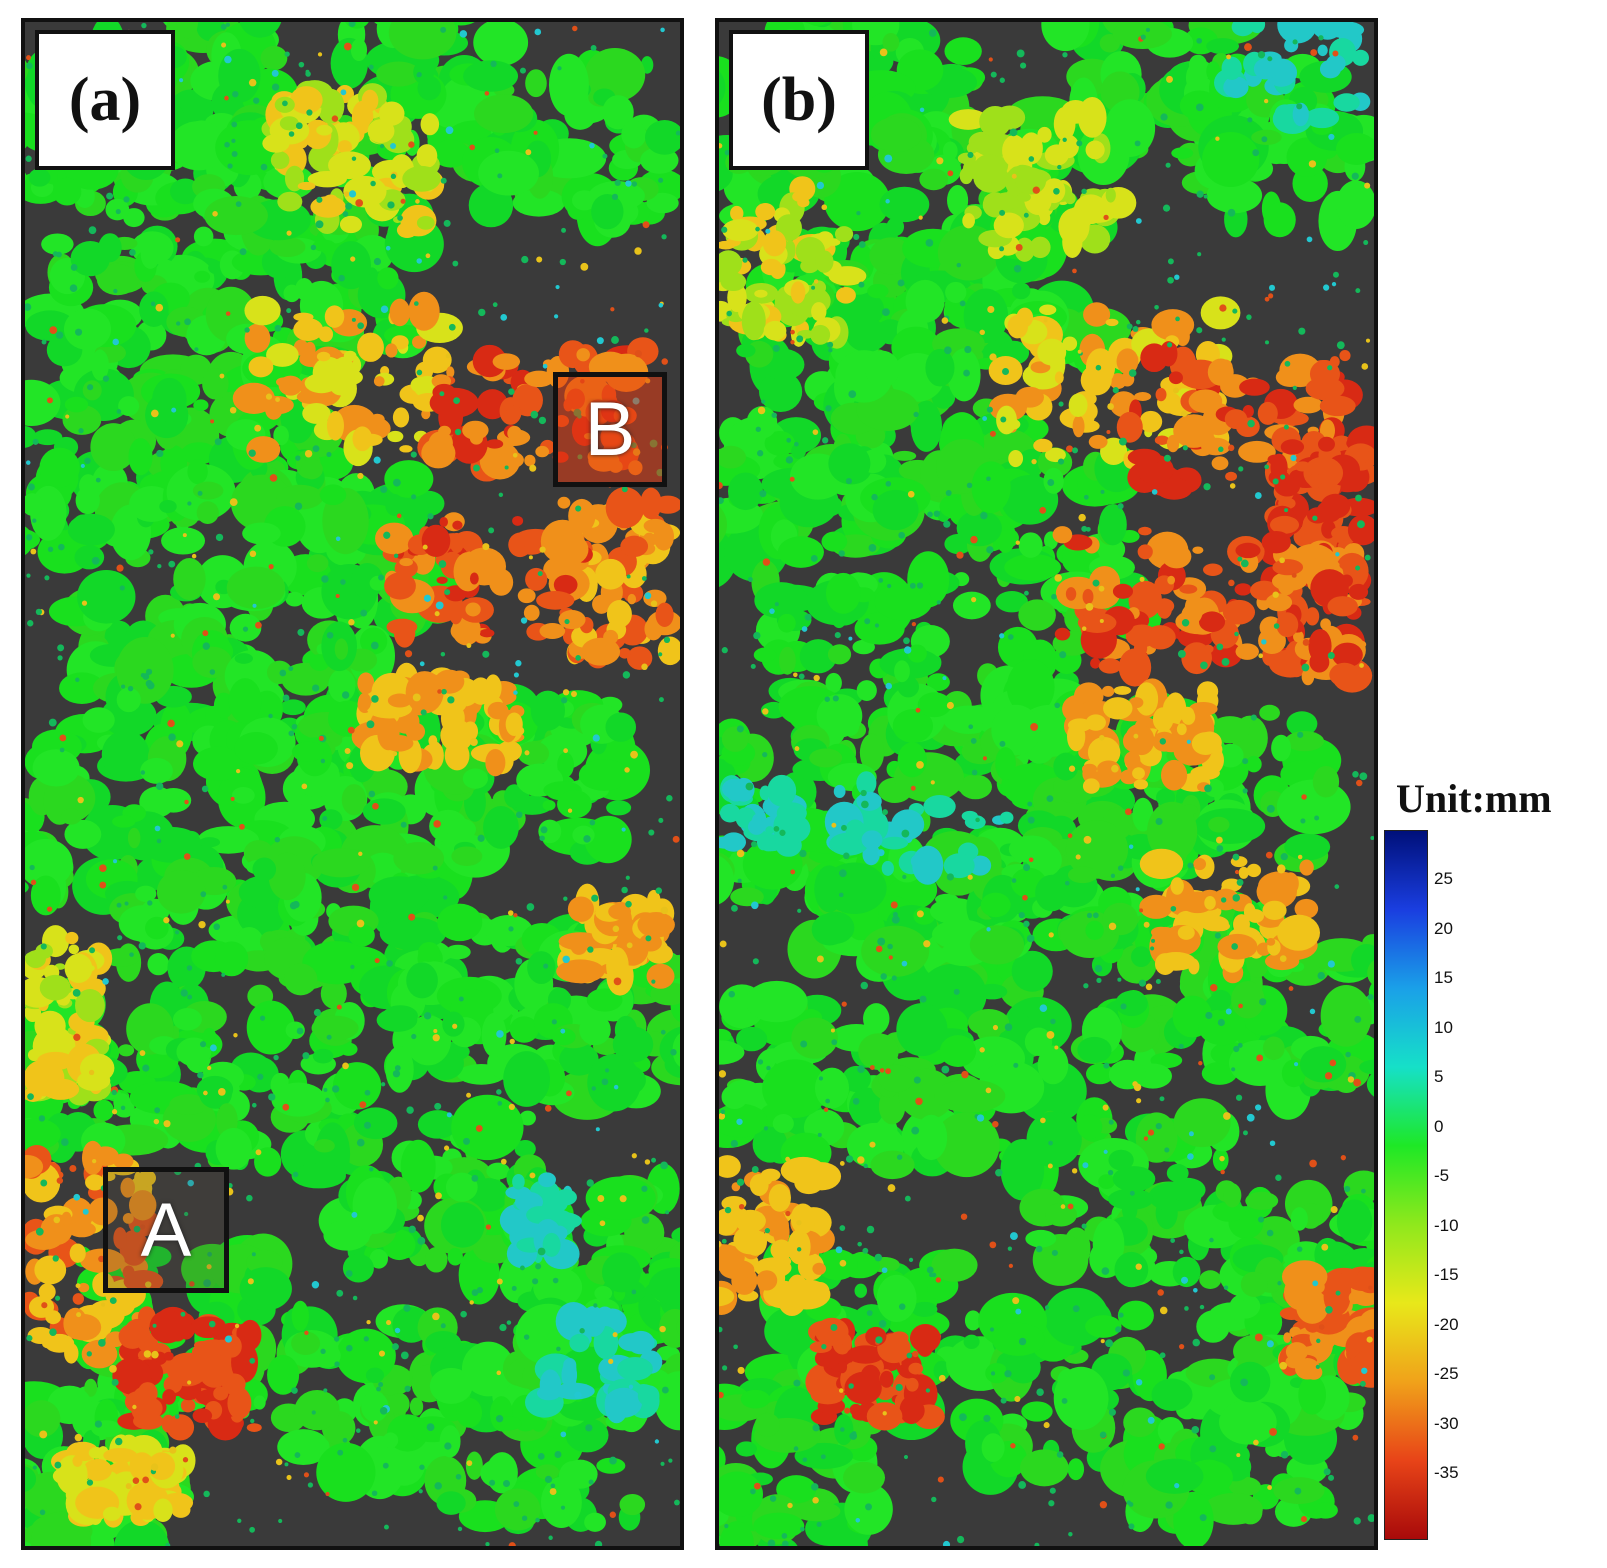 The width and height of the screenshot is (1607, 1568). I want to click on colorbar-tick-label: 0, so click(1439, 1126).